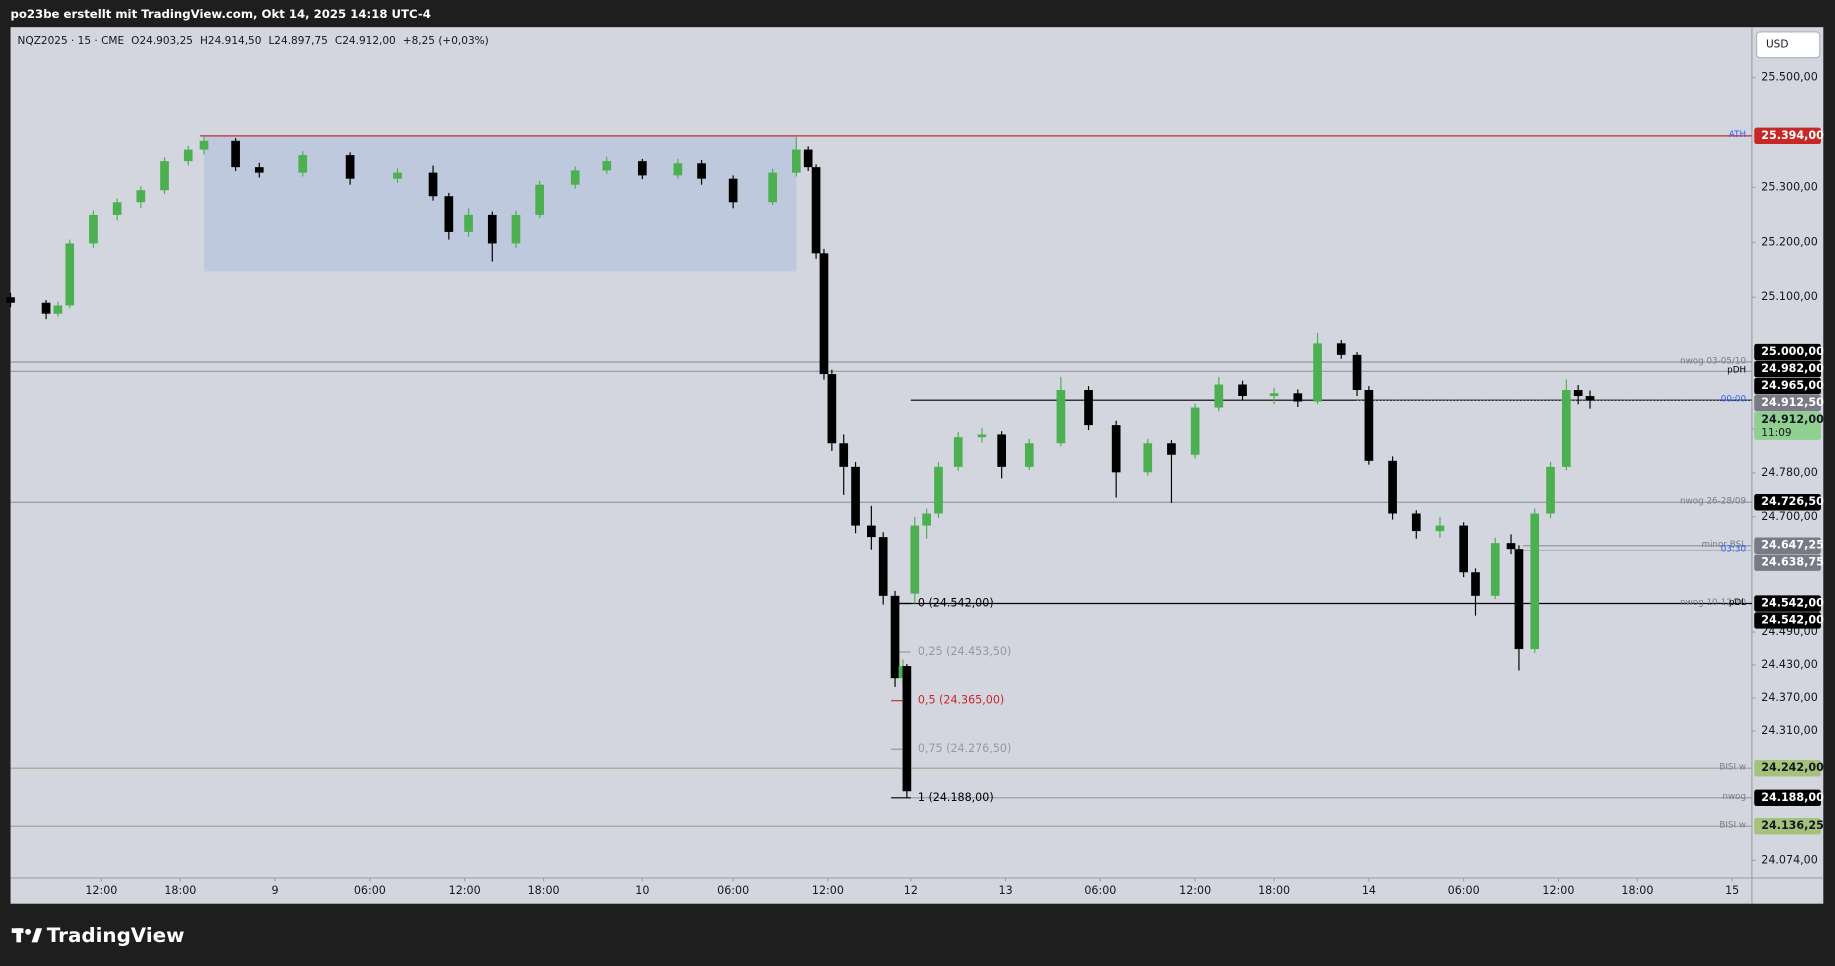  Describe the element at coordinates (71, 41) in the screenshot. I see `legend-symbol: NQZ2025 · 15 · CME` at that location.